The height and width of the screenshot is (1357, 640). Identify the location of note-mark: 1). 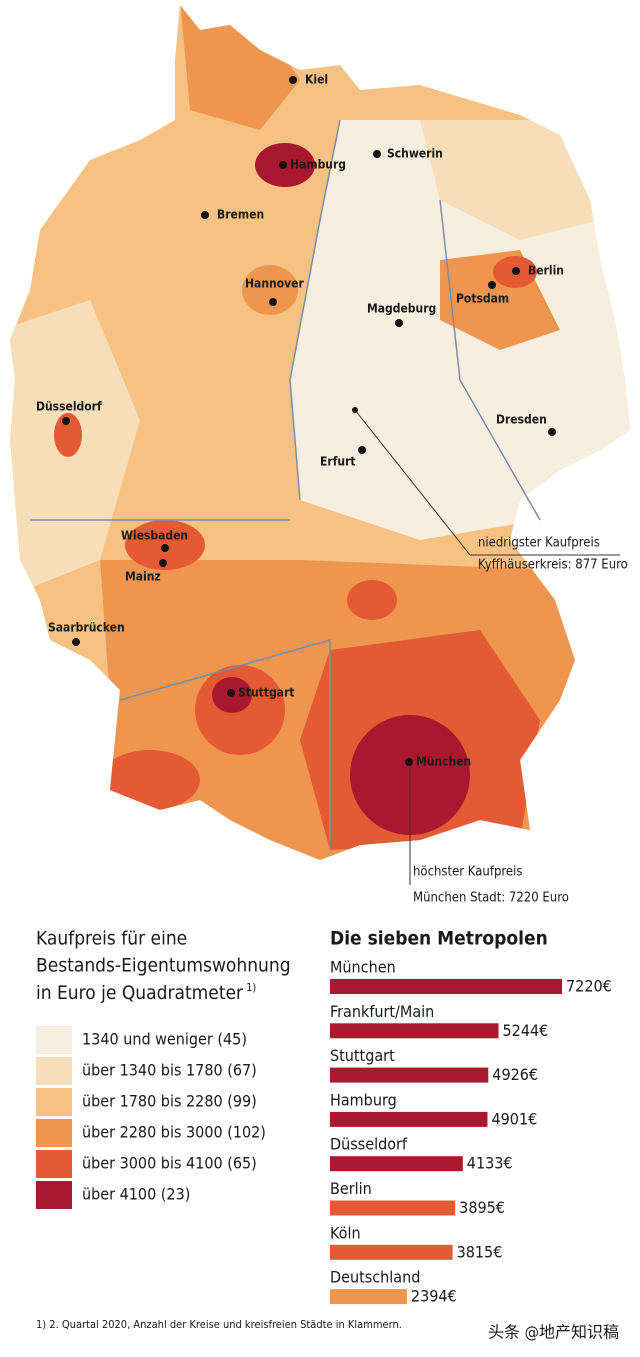
(251, 987).